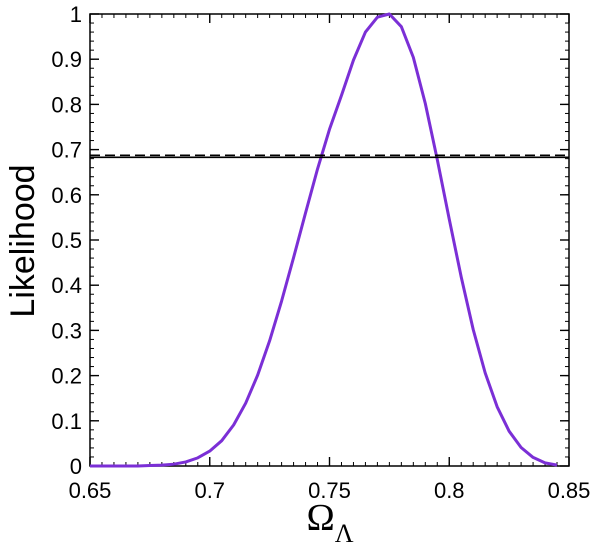 Image resolution: width=600 pixels, height=549 pixels. I want to click on y-tick-label: 0.9, so click(66, 59).